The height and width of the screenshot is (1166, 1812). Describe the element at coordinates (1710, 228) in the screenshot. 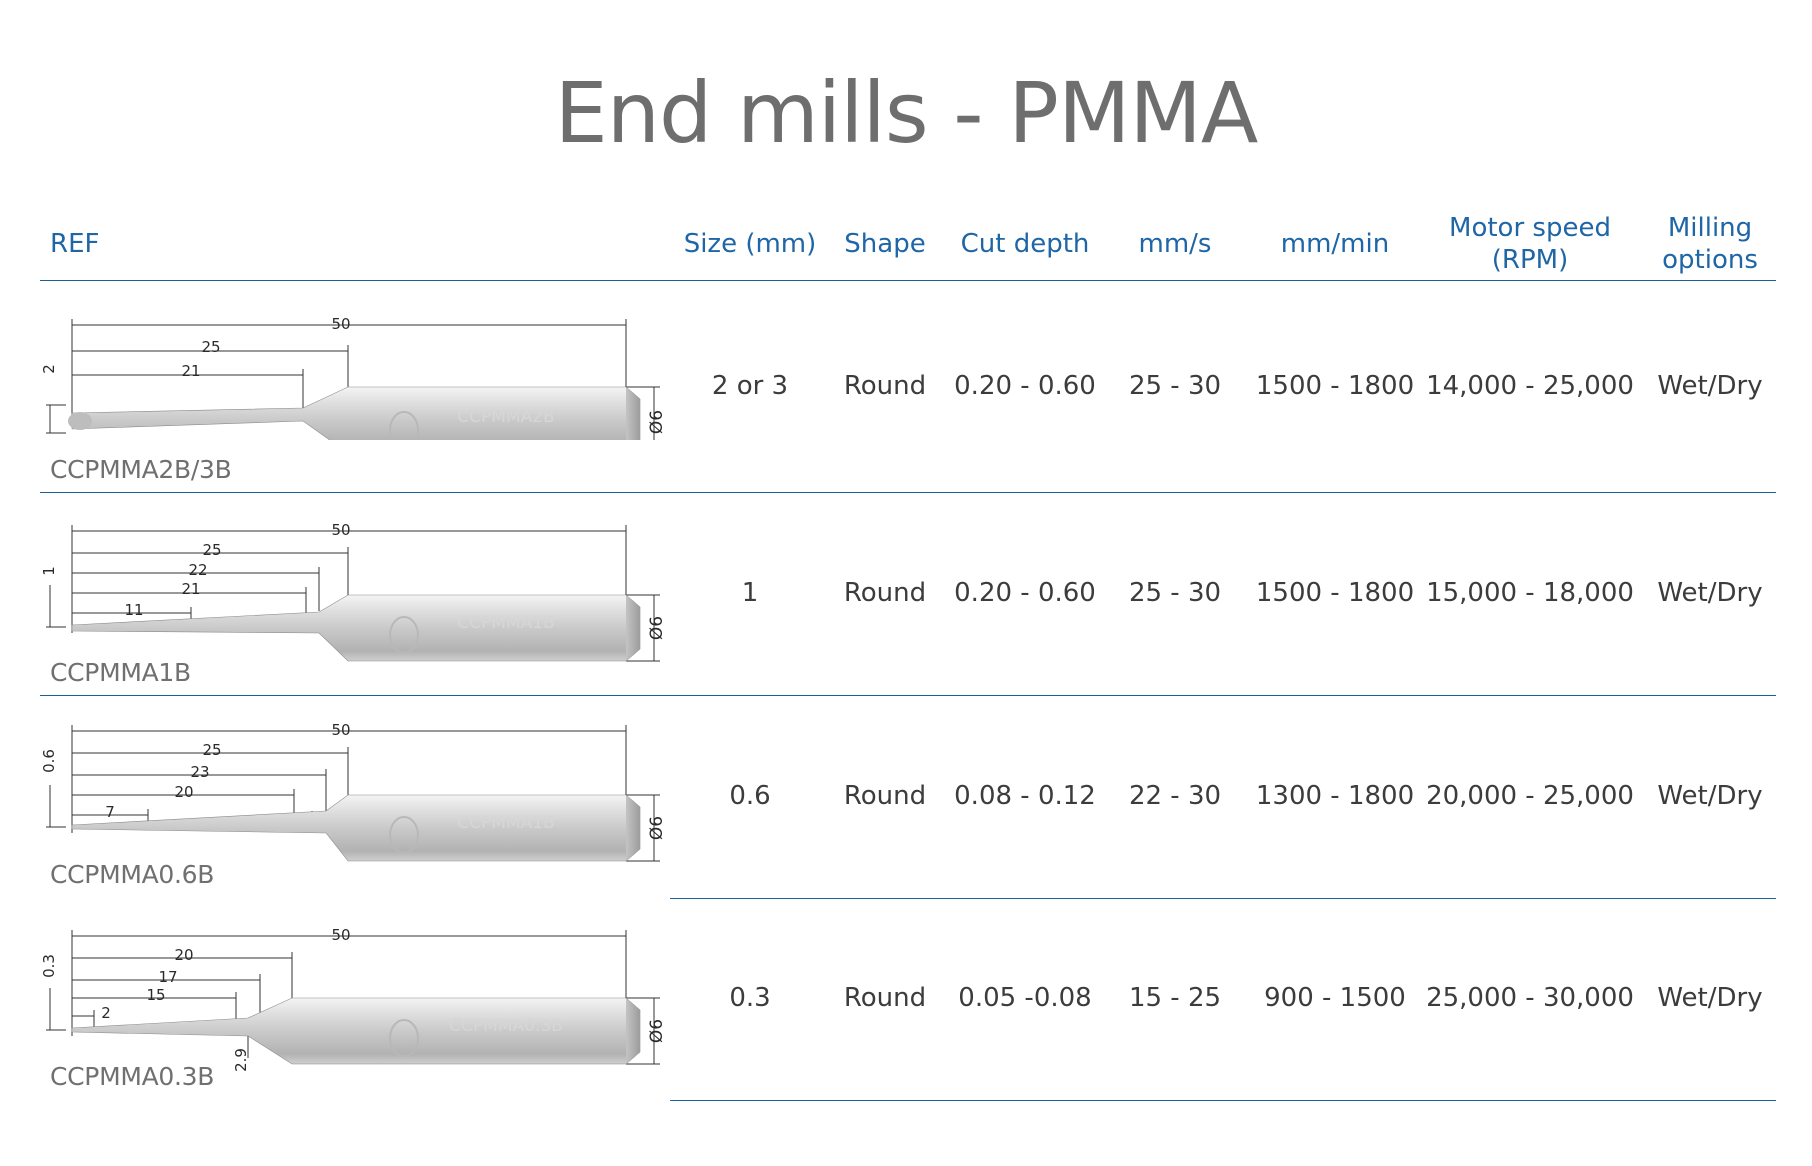

I see `header-milling-line1: Milling` at that location.